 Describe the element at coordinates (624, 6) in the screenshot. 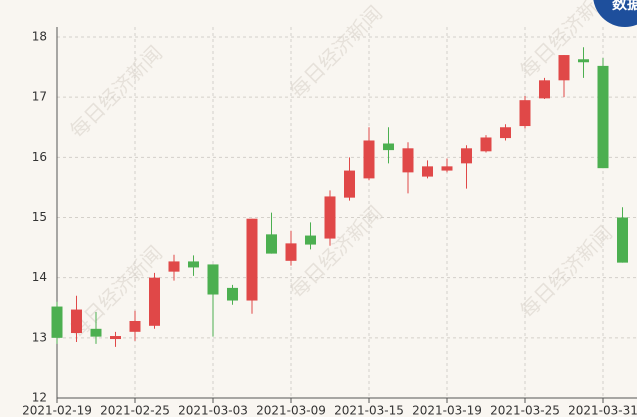

I see `logo-text: 数据` at that location.